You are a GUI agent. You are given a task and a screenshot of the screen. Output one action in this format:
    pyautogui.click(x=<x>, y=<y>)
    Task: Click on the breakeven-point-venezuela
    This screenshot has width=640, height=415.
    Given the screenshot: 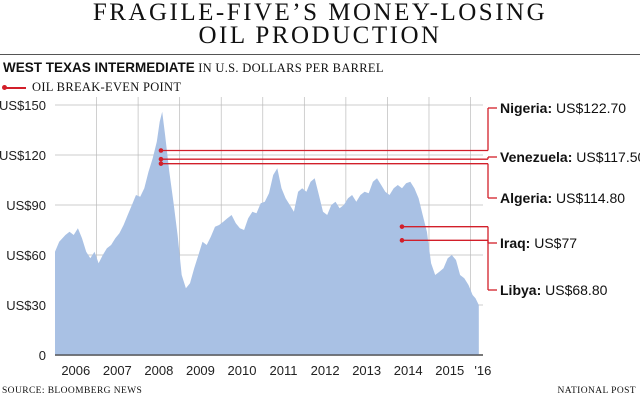 What is the action you would take?
    pyautogui.click(x=161, y=159)
    